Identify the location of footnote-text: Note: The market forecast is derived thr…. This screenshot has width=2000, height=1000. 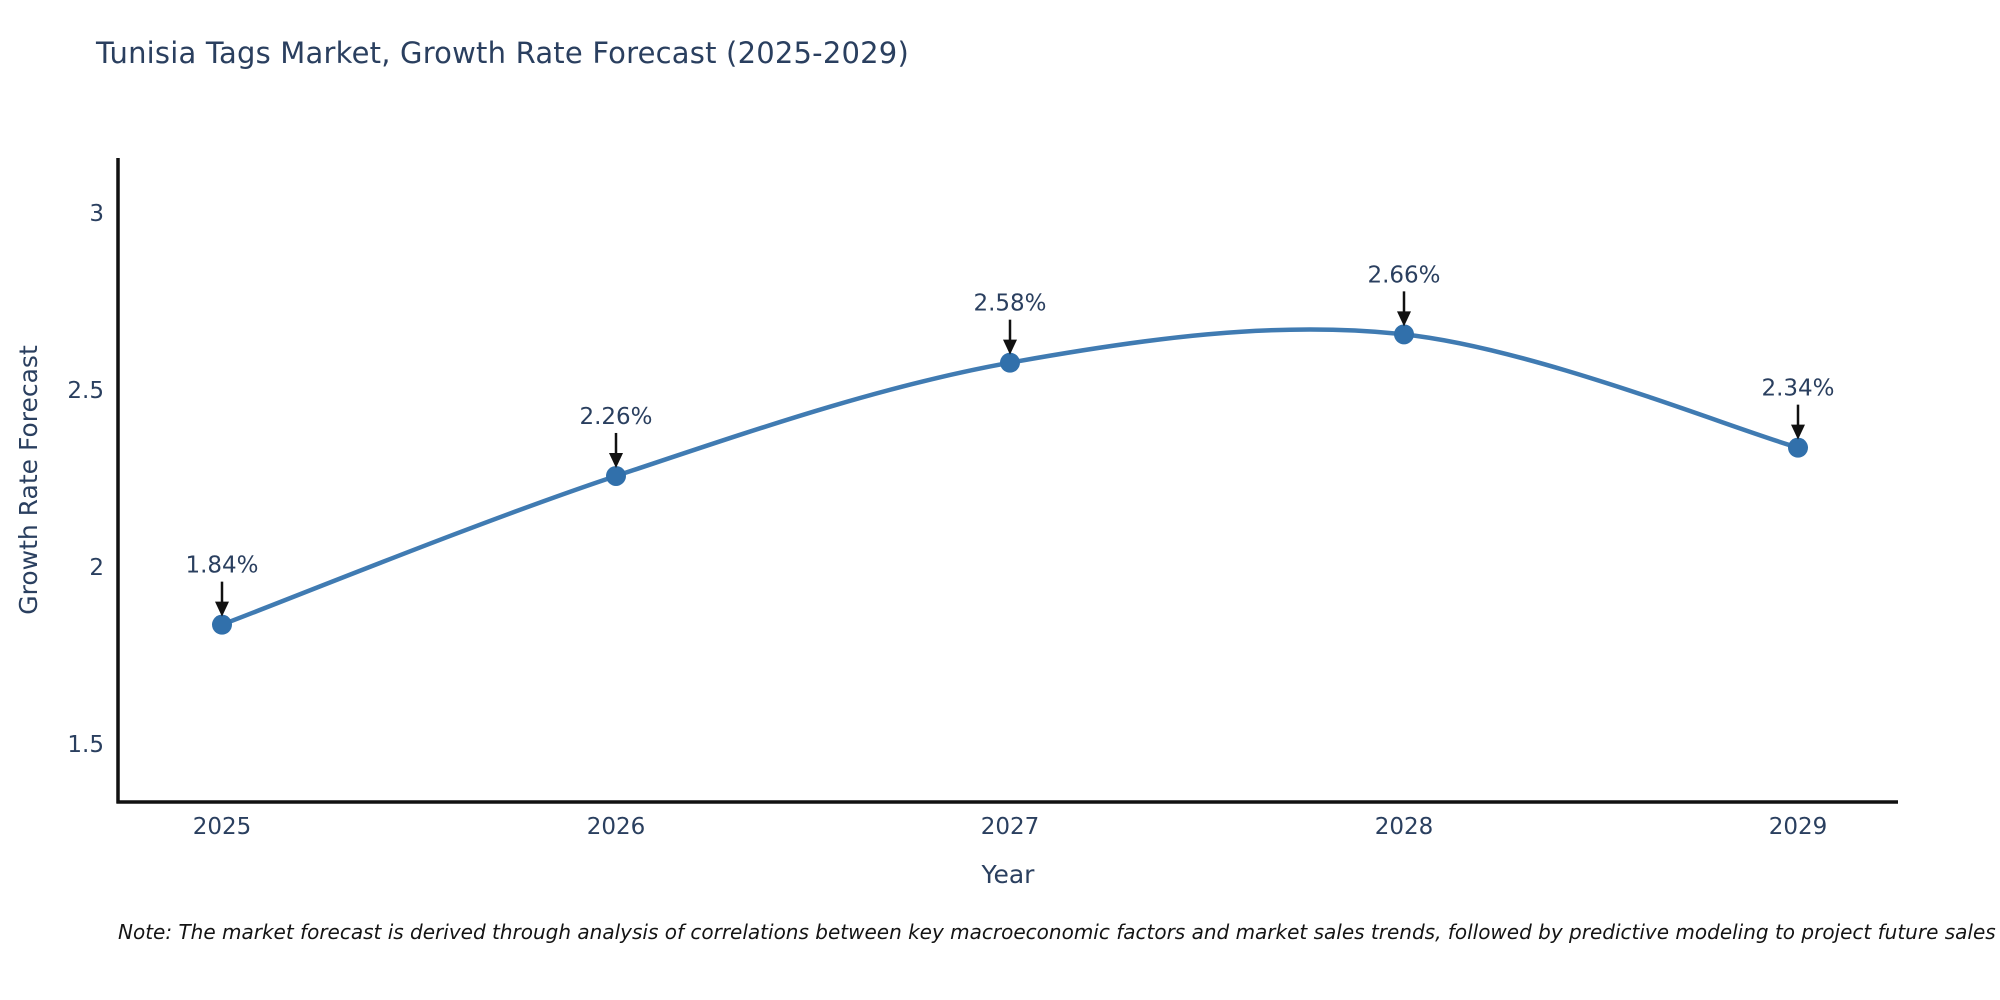
(1057, 932).